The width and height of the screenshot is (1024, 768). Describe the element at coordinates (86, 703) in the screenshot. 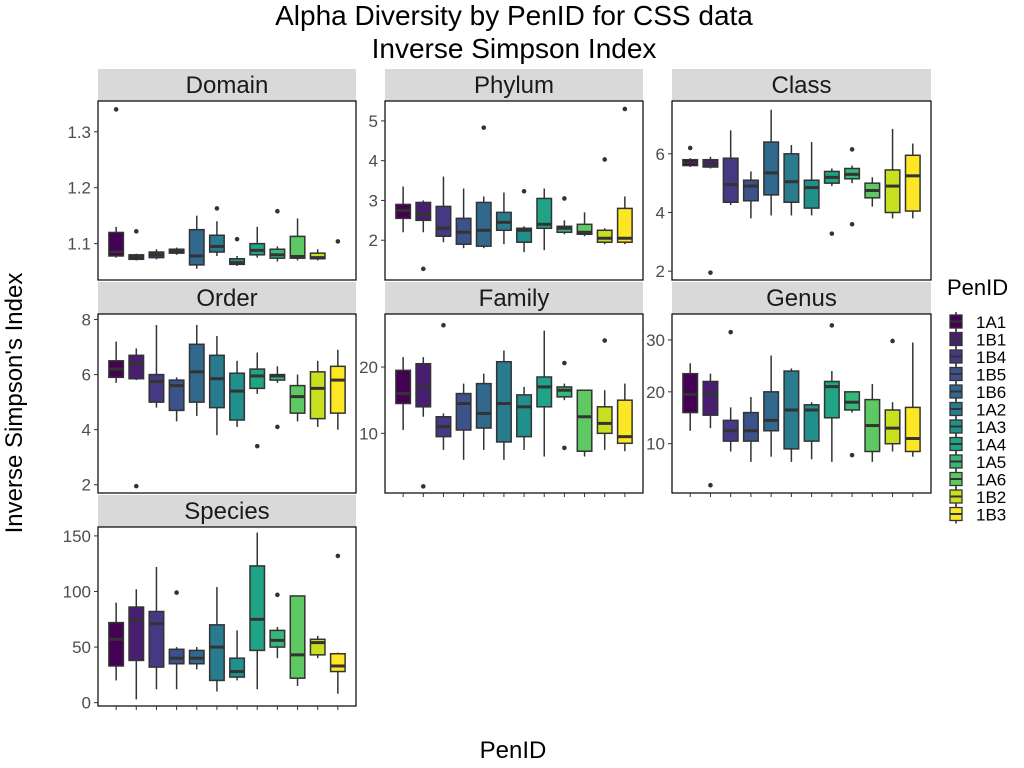

I see `y-tick-label: 0` at that location.